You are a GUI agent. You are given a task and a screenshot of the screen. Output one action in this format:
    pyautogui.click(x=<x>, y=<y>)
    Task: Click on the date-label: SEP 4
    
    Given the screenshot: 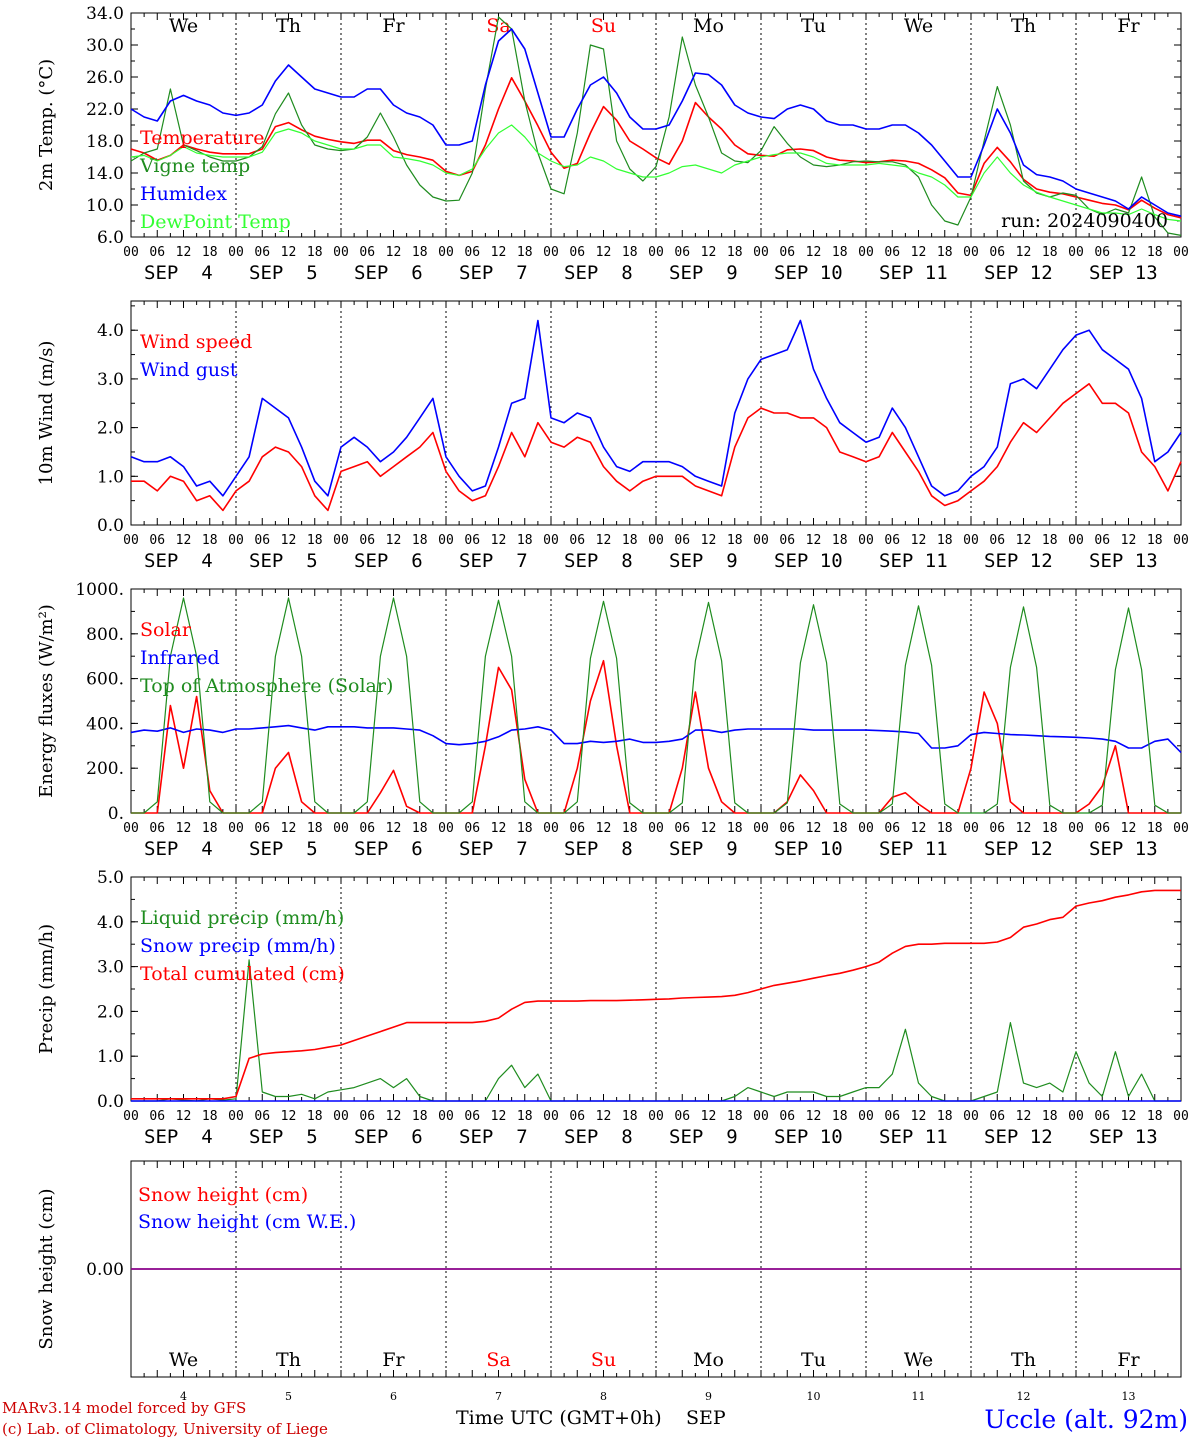 What is the action you would take?
    pyautogui.click(x=178, y=561)
    